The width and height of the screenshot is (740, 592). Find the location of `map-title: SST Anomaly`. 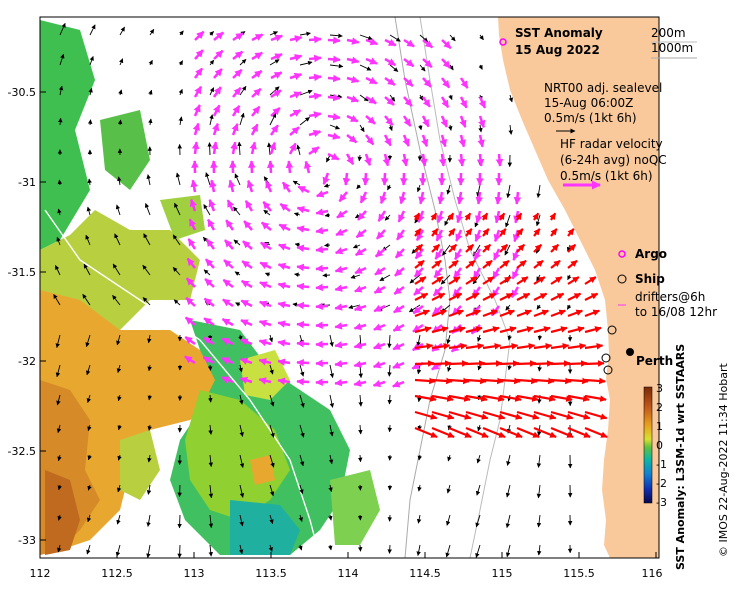

map-title: SST Anomaly is located at coordinates (559, 33).